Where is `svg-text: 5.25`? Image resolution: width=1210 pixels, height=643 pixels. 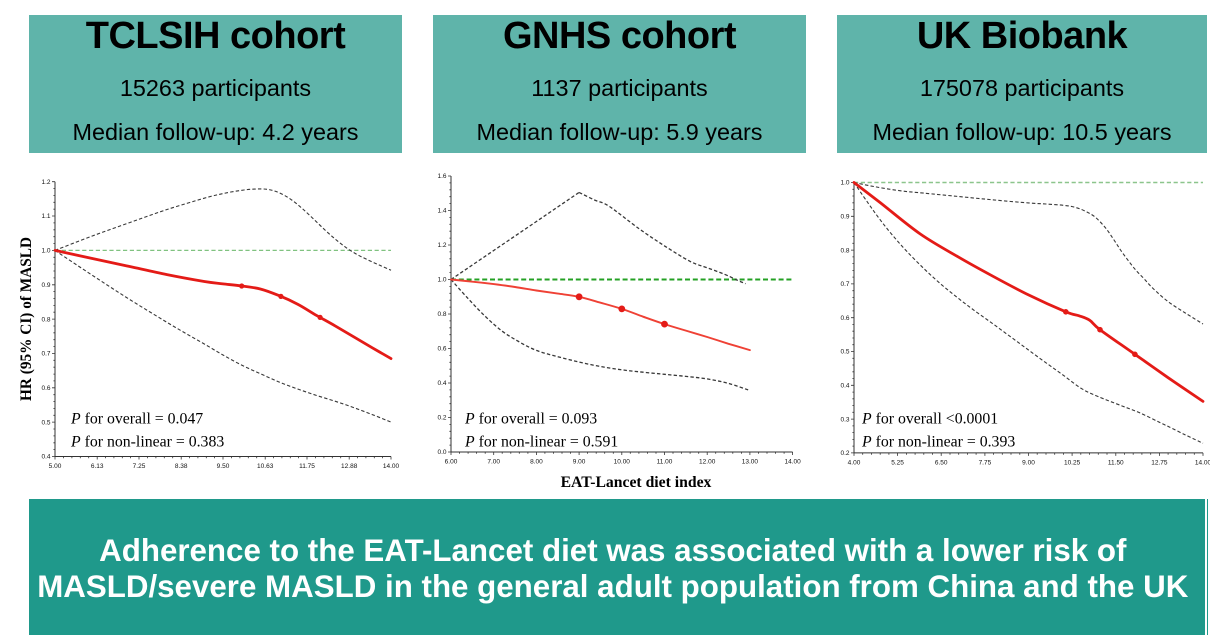 svg-text: 5.25 is located at coordinates (897, 462).